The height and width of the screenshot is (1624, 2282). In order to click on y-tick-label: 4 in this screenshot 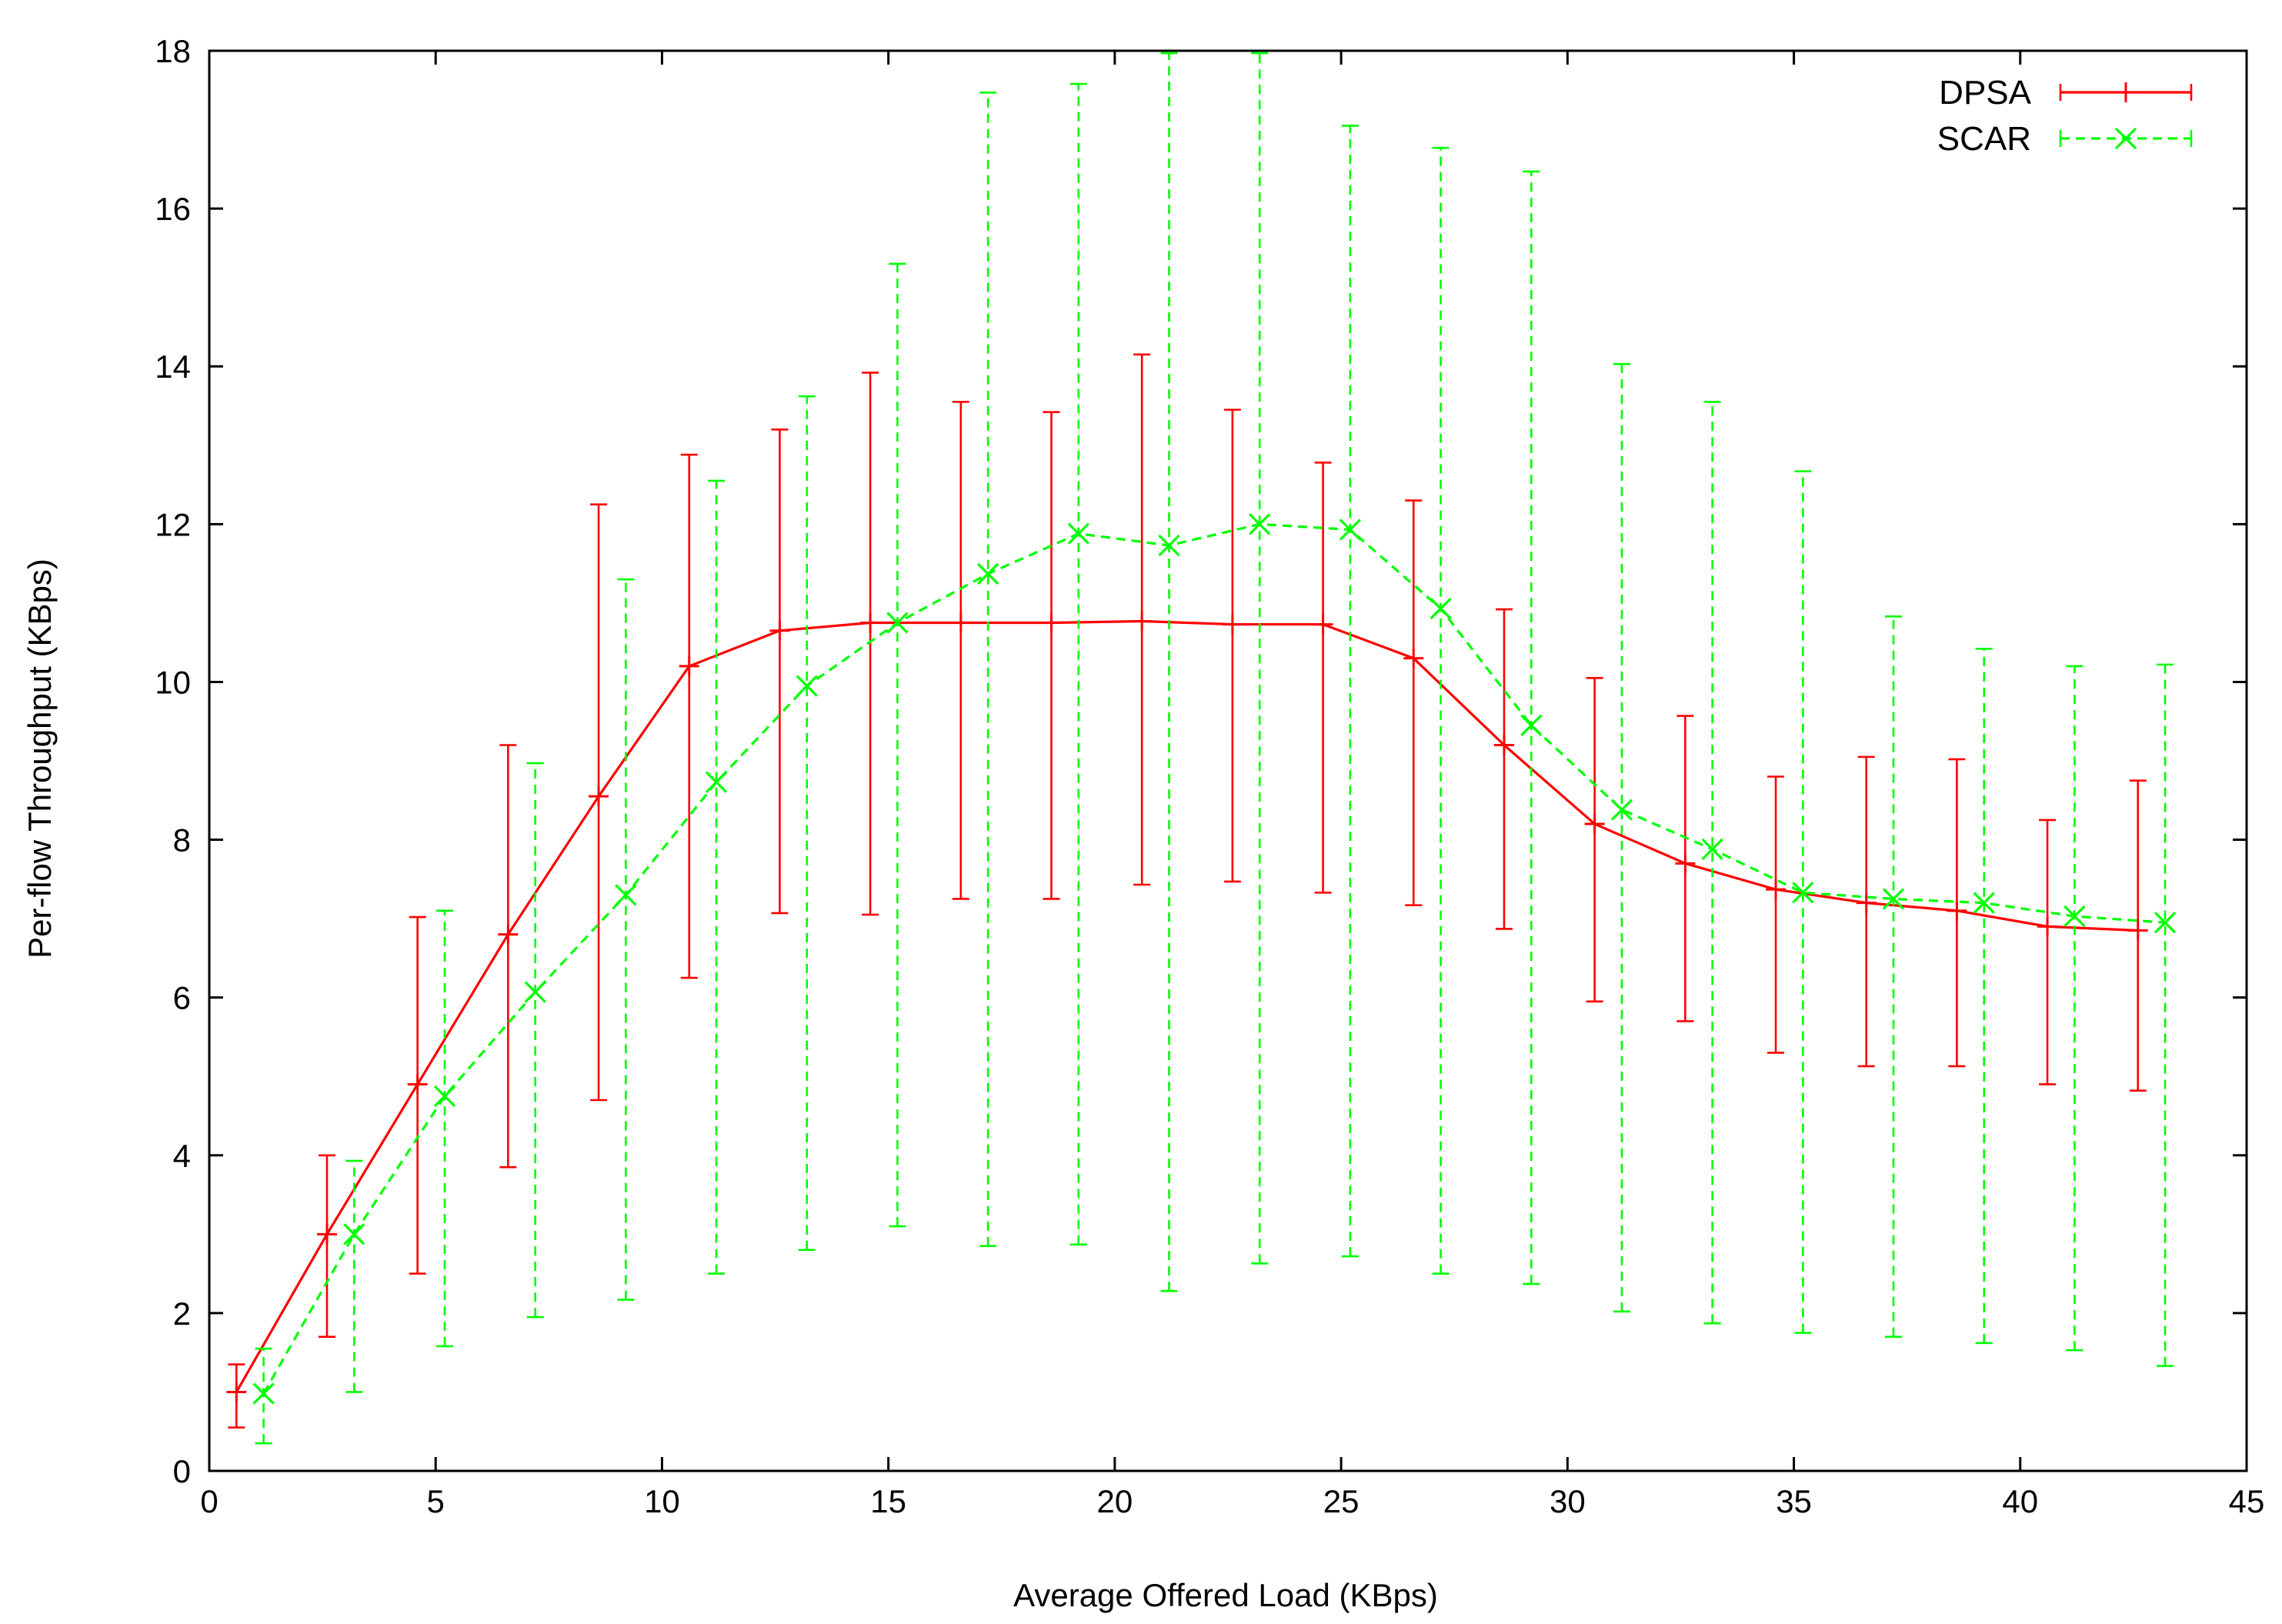, I will do `click(182, 1156)`.